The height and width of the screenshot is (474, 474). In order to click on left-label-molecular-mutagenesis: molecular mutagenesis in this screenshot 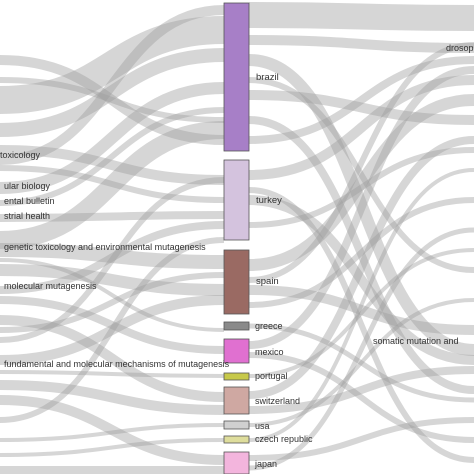, I will do `click(50, 286)`.